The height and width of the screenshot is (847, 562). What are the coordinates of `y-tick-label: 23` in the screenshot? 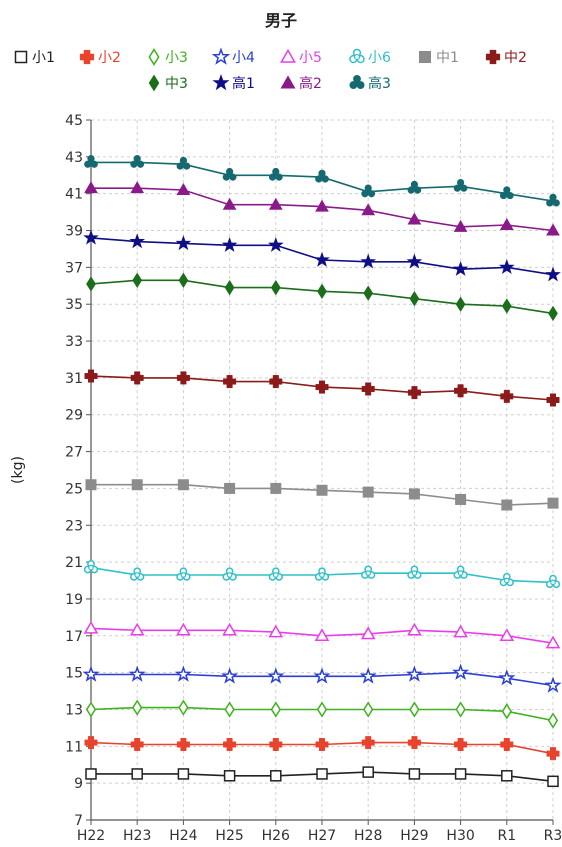 It's located at (74, 526).